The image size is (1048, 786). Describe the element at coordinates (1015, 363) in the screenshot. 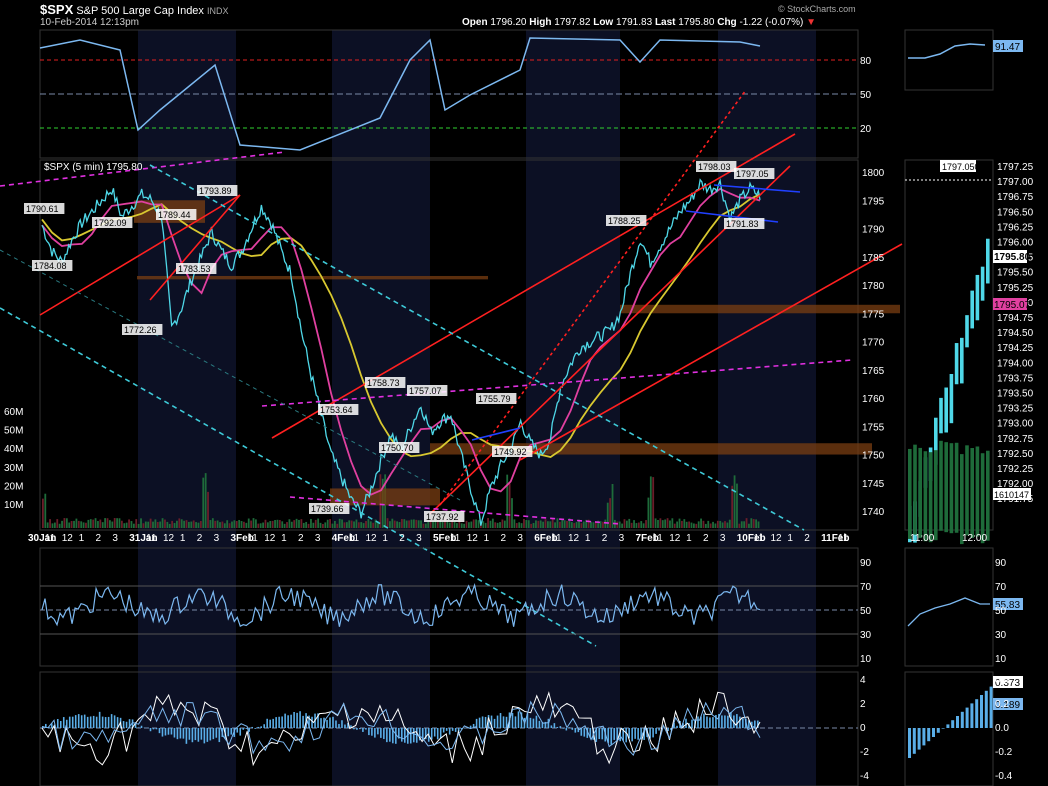

I see `mini-price-tick: 1794.00` at that location.